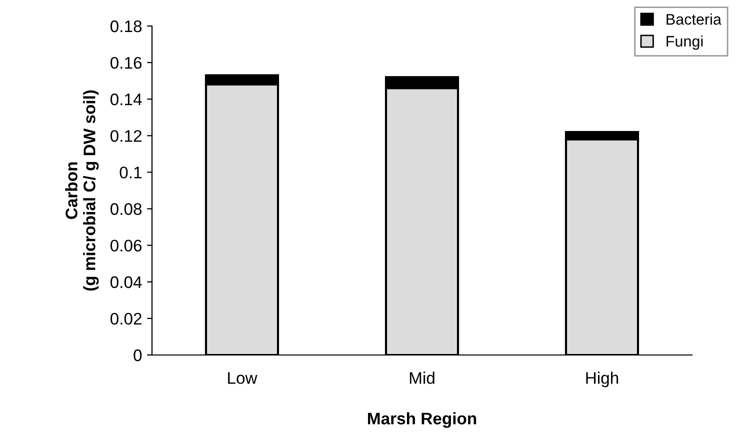  What do you see at coordinates (243, 378) in the screenshot?
I see `x-tick-label: Low` at bounding box center [243, 378].